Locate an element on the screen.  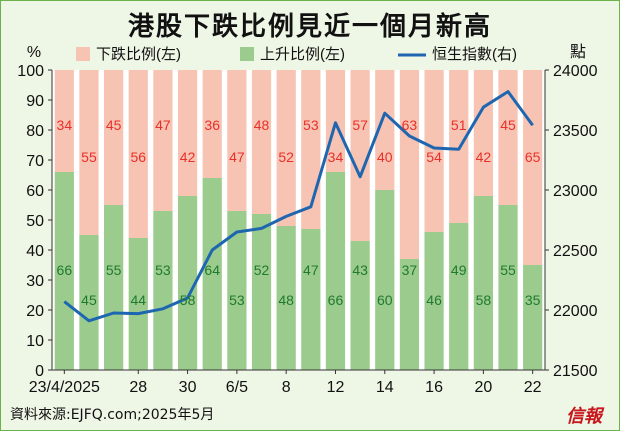
bar-up-value-label: 52 is located at coordinates (262, 270).